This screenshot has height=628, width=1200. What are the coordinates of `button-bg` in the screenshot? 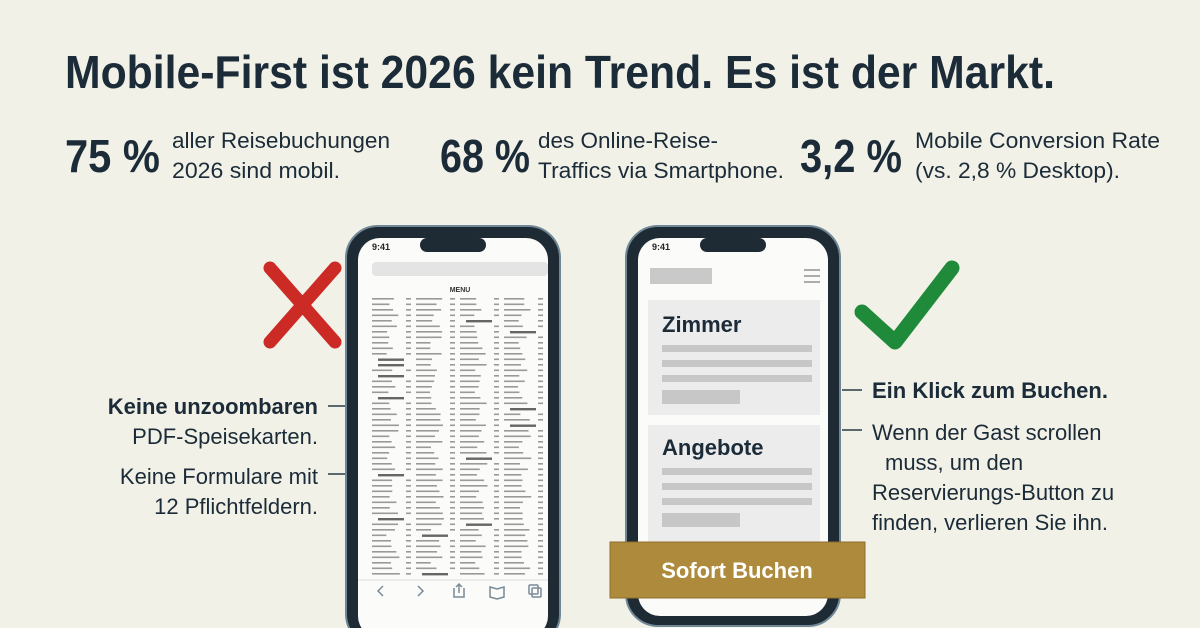 It's located at (737, 570).